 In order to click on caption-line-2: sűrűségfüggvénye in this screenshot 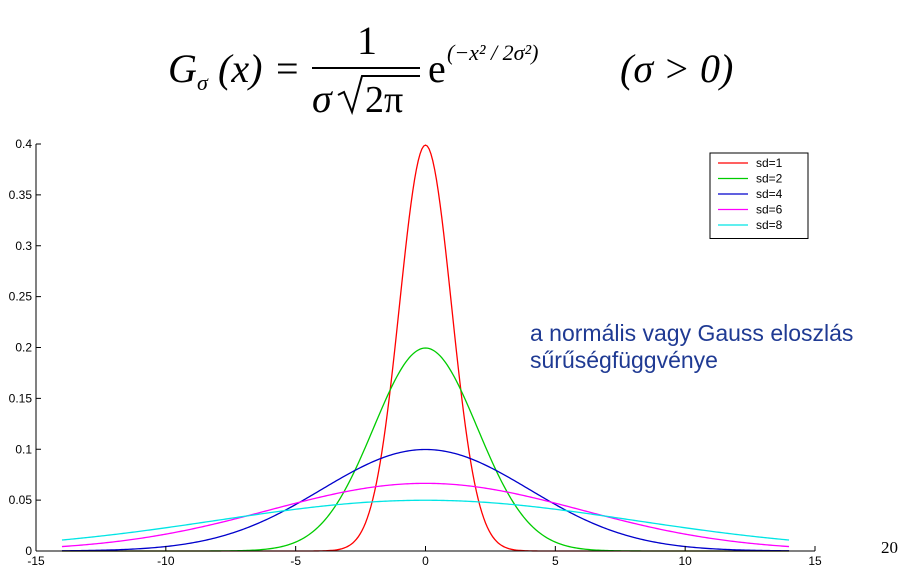, I will do `click(624, 360)`.